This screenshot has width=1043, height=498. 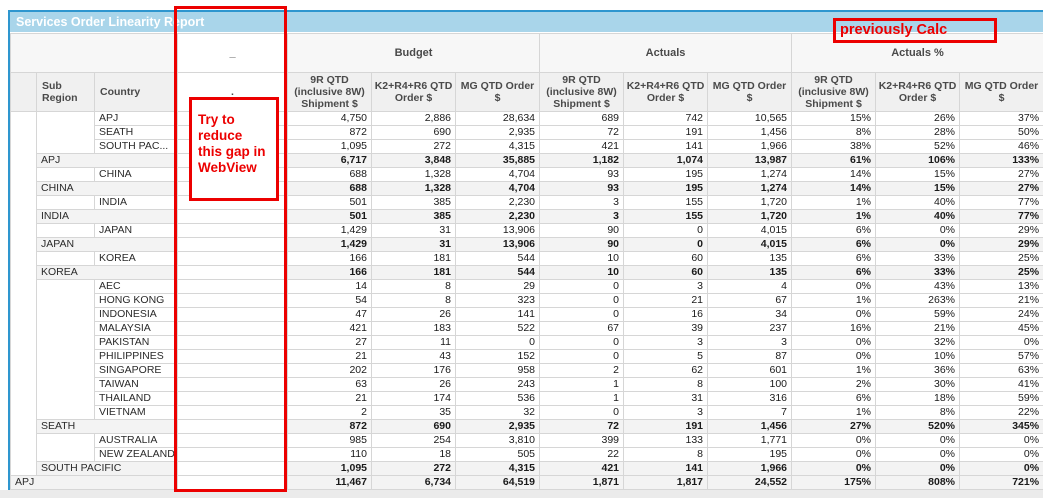 I want to click on title-bar: Services Order Linearity Report, so click(x=526, y=22).